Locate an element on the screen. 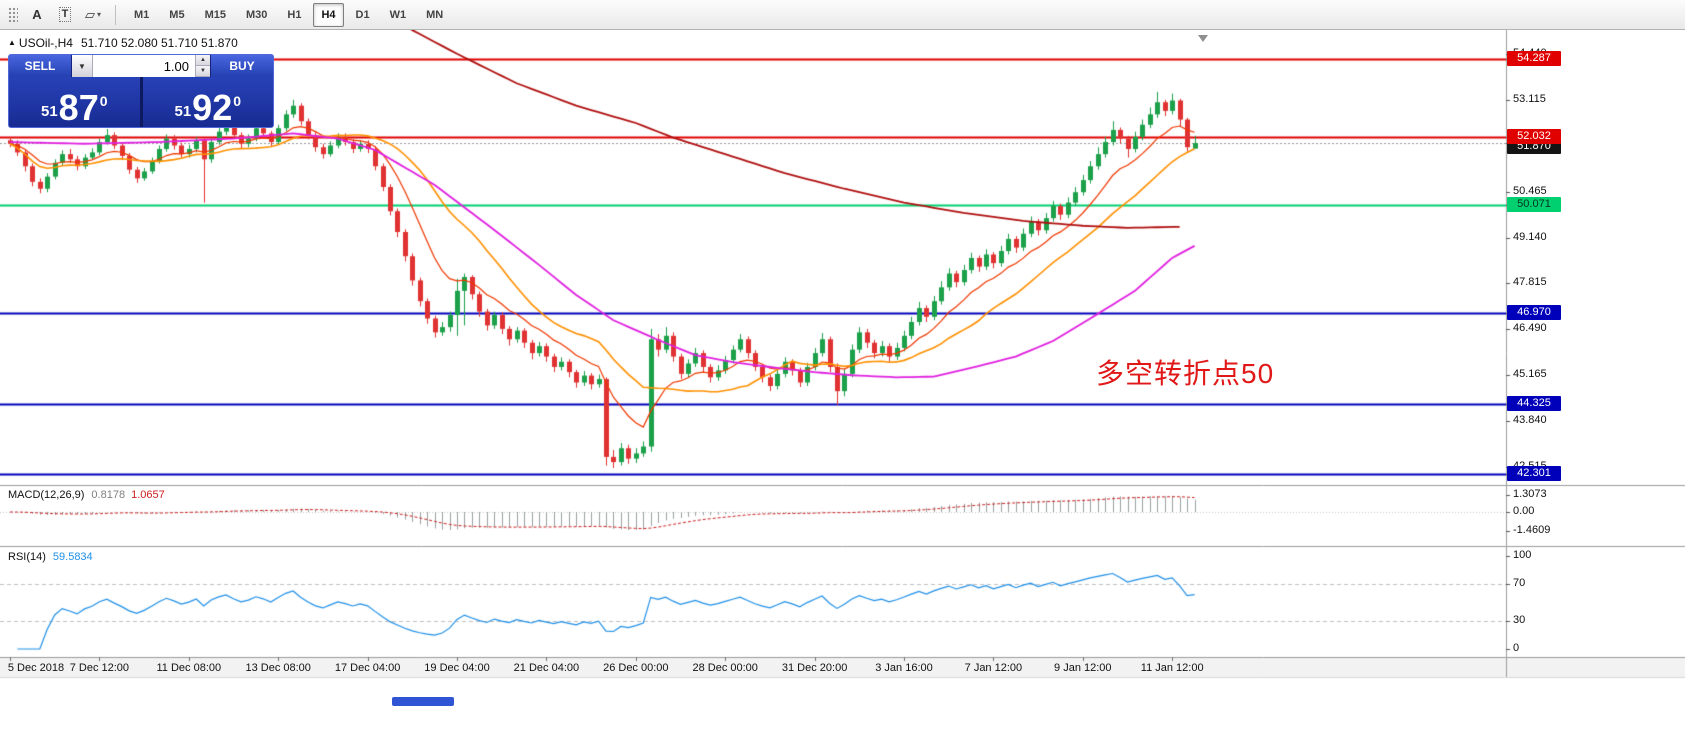 This screenshot has width=1685, height=736. macd-scale-label: 1.3073 is located at coordinates (1530, 494).